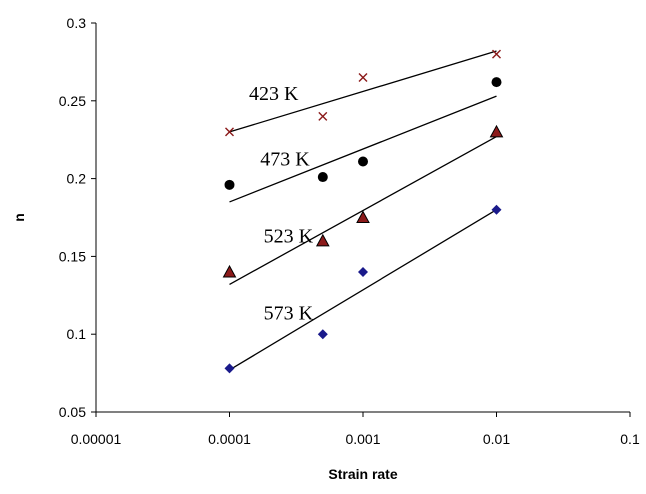 This screenshot has height=494, width=646. I want to click on series-label-1: 473 K, so click(285, 160).